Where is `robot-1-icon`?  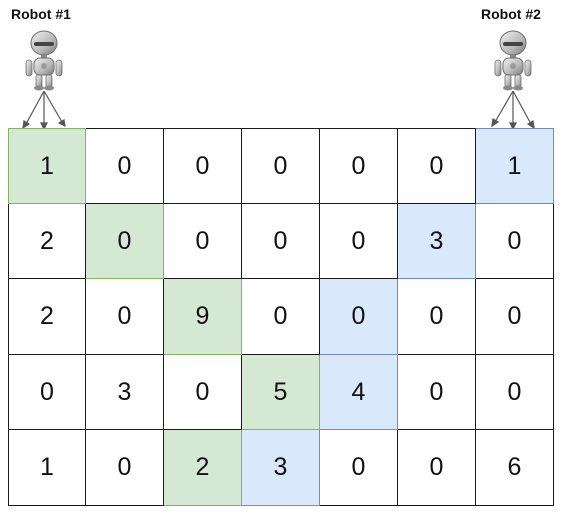
robot-1-icon is located at coordinates (44, 80).